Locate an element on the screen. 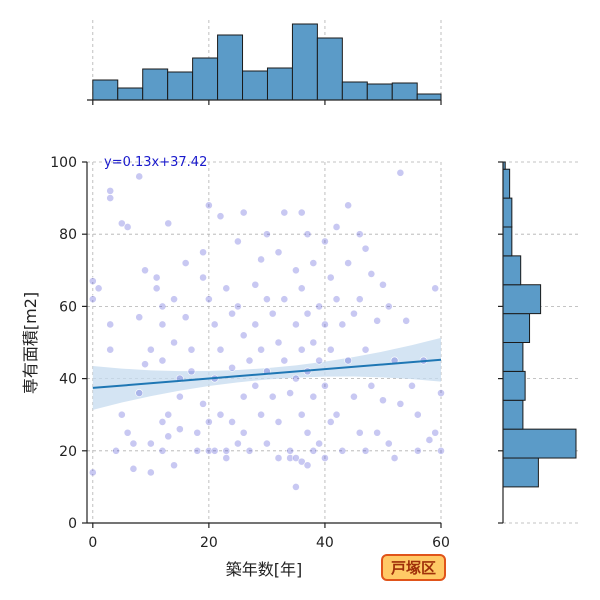 This screenshot has height=600, width=600. y-axis-label: 専有面積[m2] is located at coordinates (30, 343).